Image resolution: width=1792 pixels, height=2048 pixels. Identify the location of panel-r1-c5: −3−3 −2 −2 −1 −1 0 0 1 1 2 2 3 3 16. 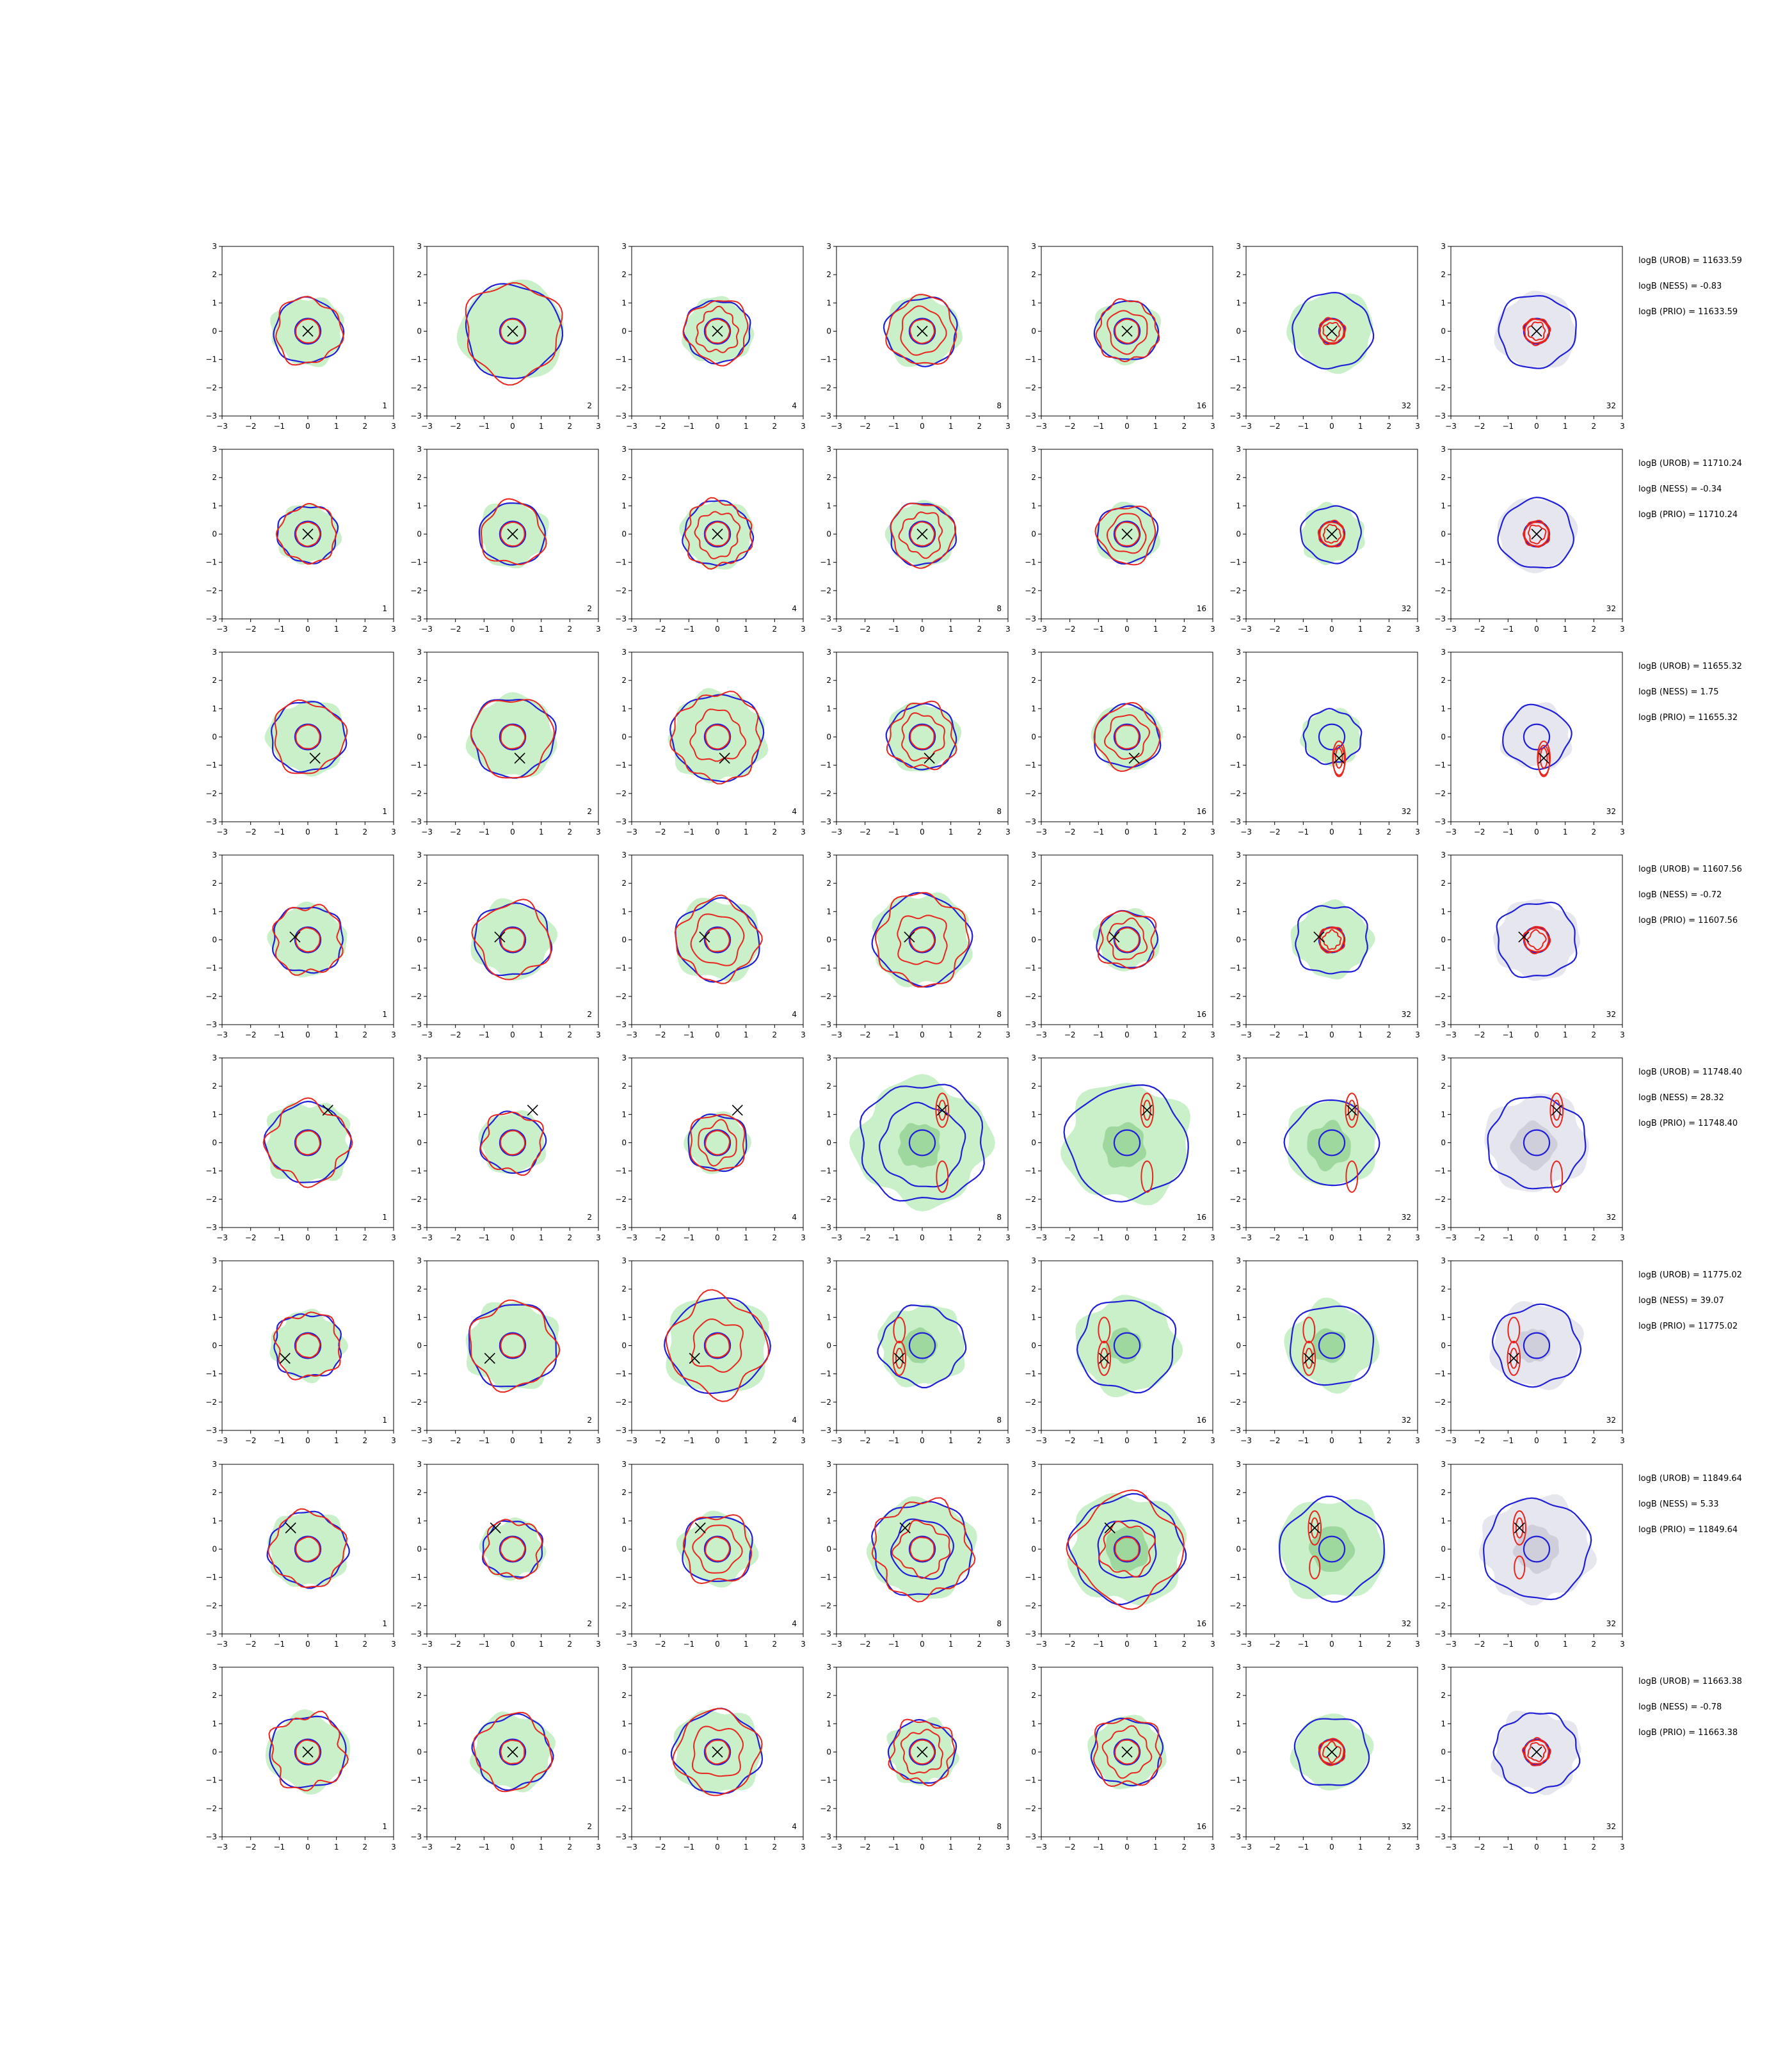
(1120, 336).